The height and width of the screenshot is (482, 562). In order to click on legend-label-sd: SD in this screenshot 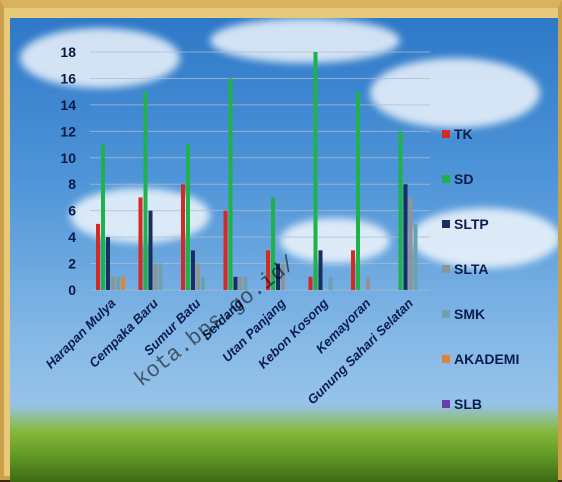, I will do `click(463, 179)`.